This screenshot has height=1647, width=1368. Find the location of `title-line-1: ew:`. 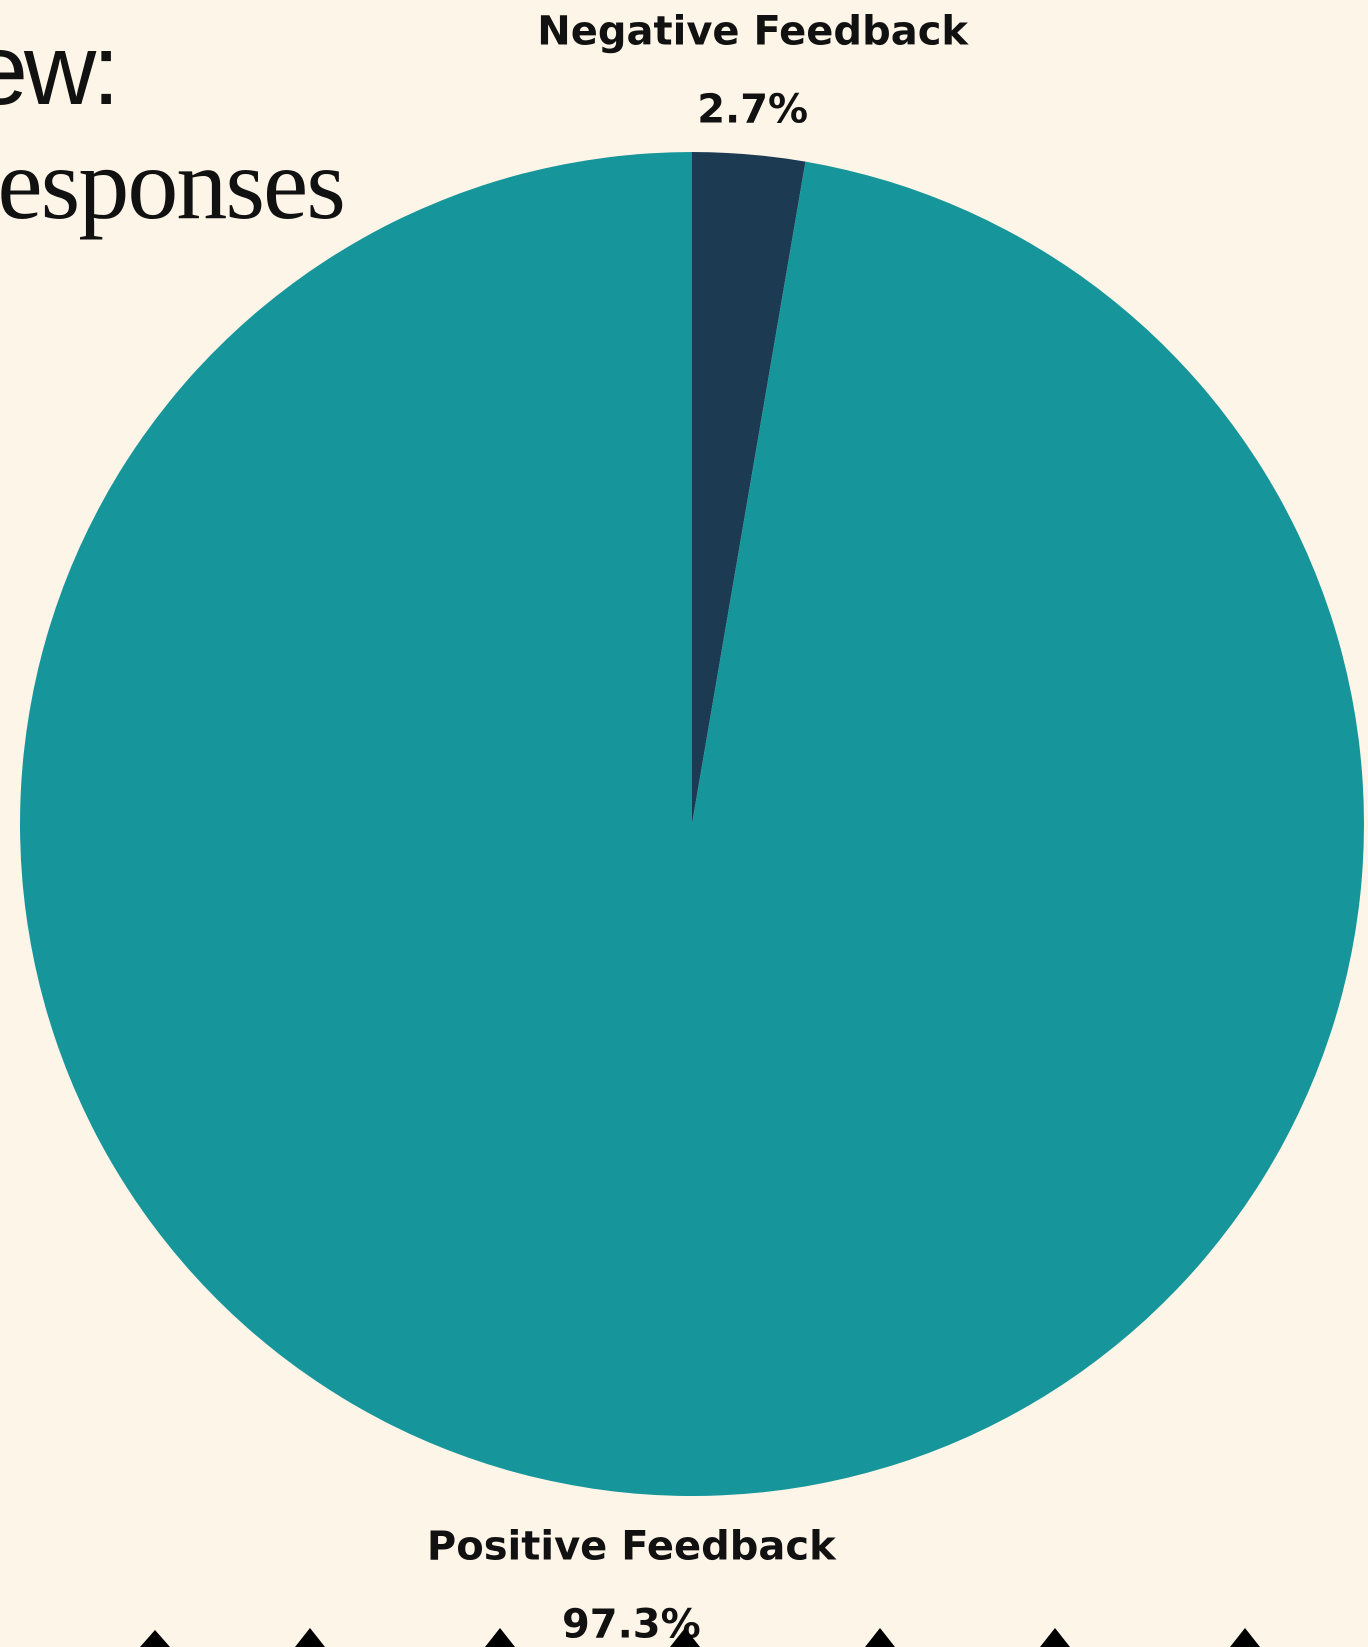

title-line-1: ew: is located at coordinates (60, 70).